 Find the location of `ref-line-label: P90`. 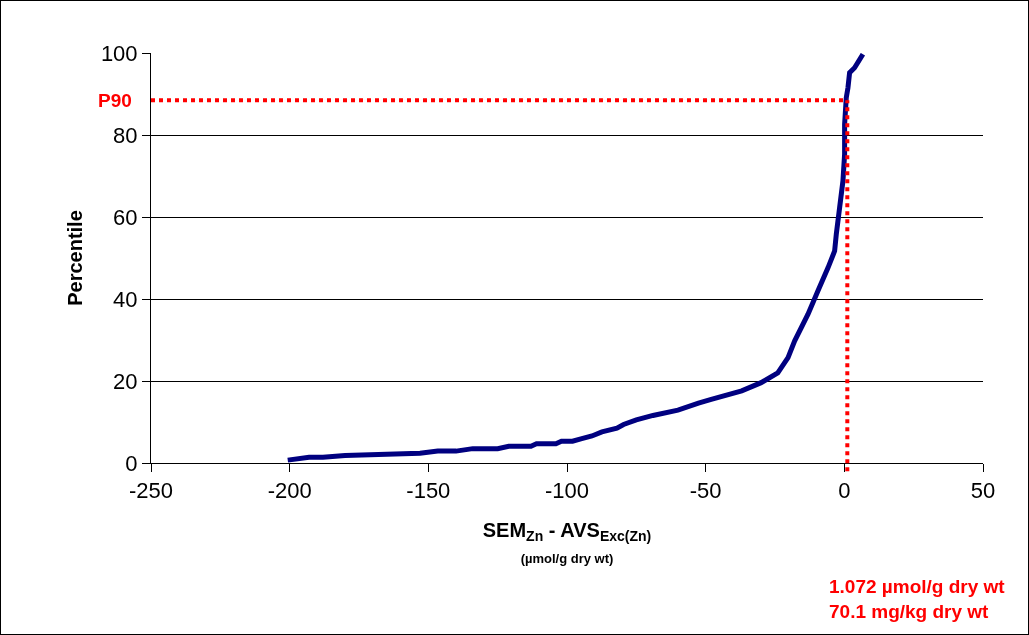

ref-line-label: P90 is located at coordinates (115, 100).